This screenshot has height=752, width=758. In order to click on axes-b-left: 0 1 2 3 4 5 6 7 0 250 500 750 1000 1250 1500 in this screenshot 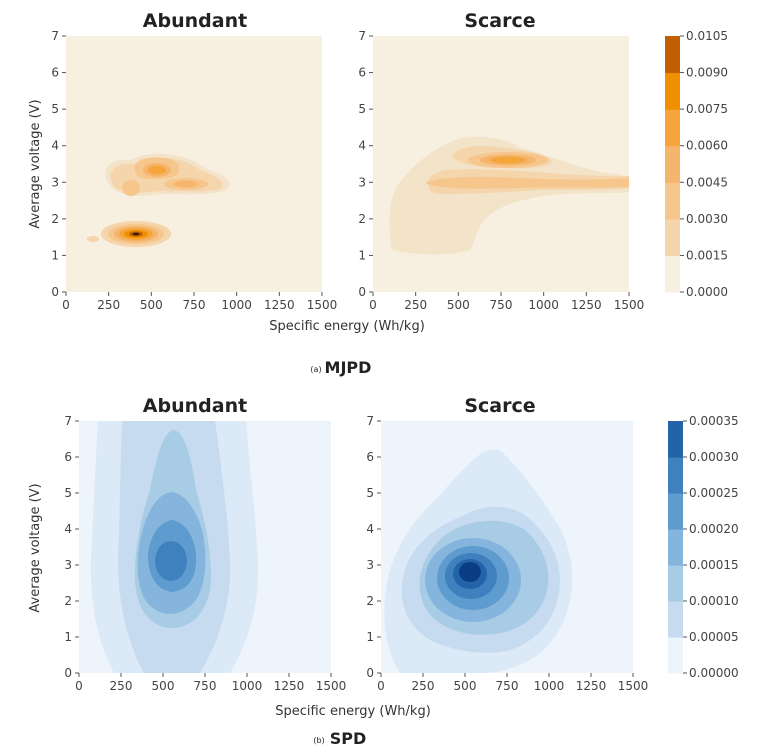, I will do `click(205, 553)`.